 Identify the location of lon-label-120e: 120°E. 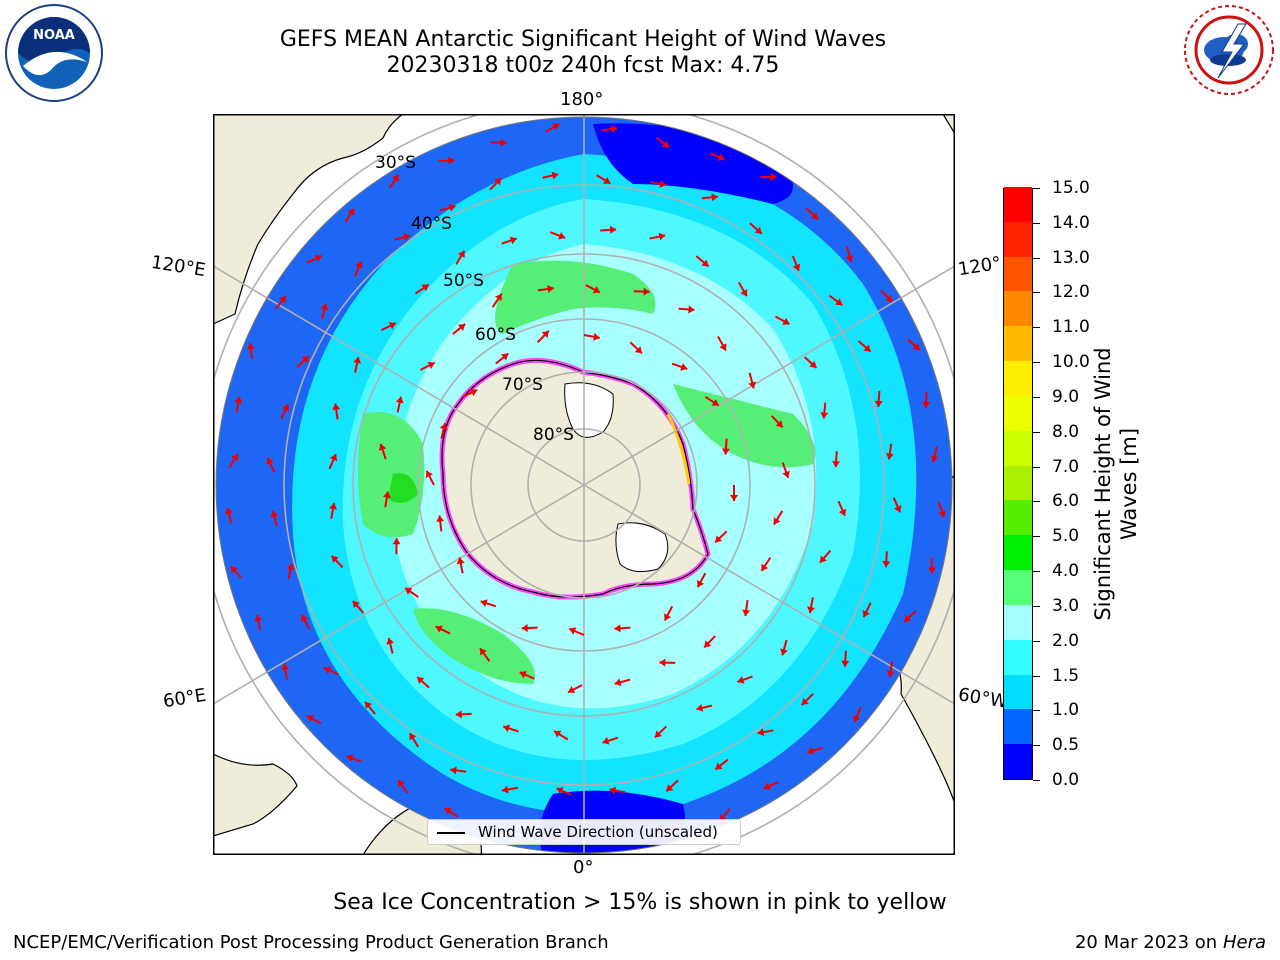
(178, 266).